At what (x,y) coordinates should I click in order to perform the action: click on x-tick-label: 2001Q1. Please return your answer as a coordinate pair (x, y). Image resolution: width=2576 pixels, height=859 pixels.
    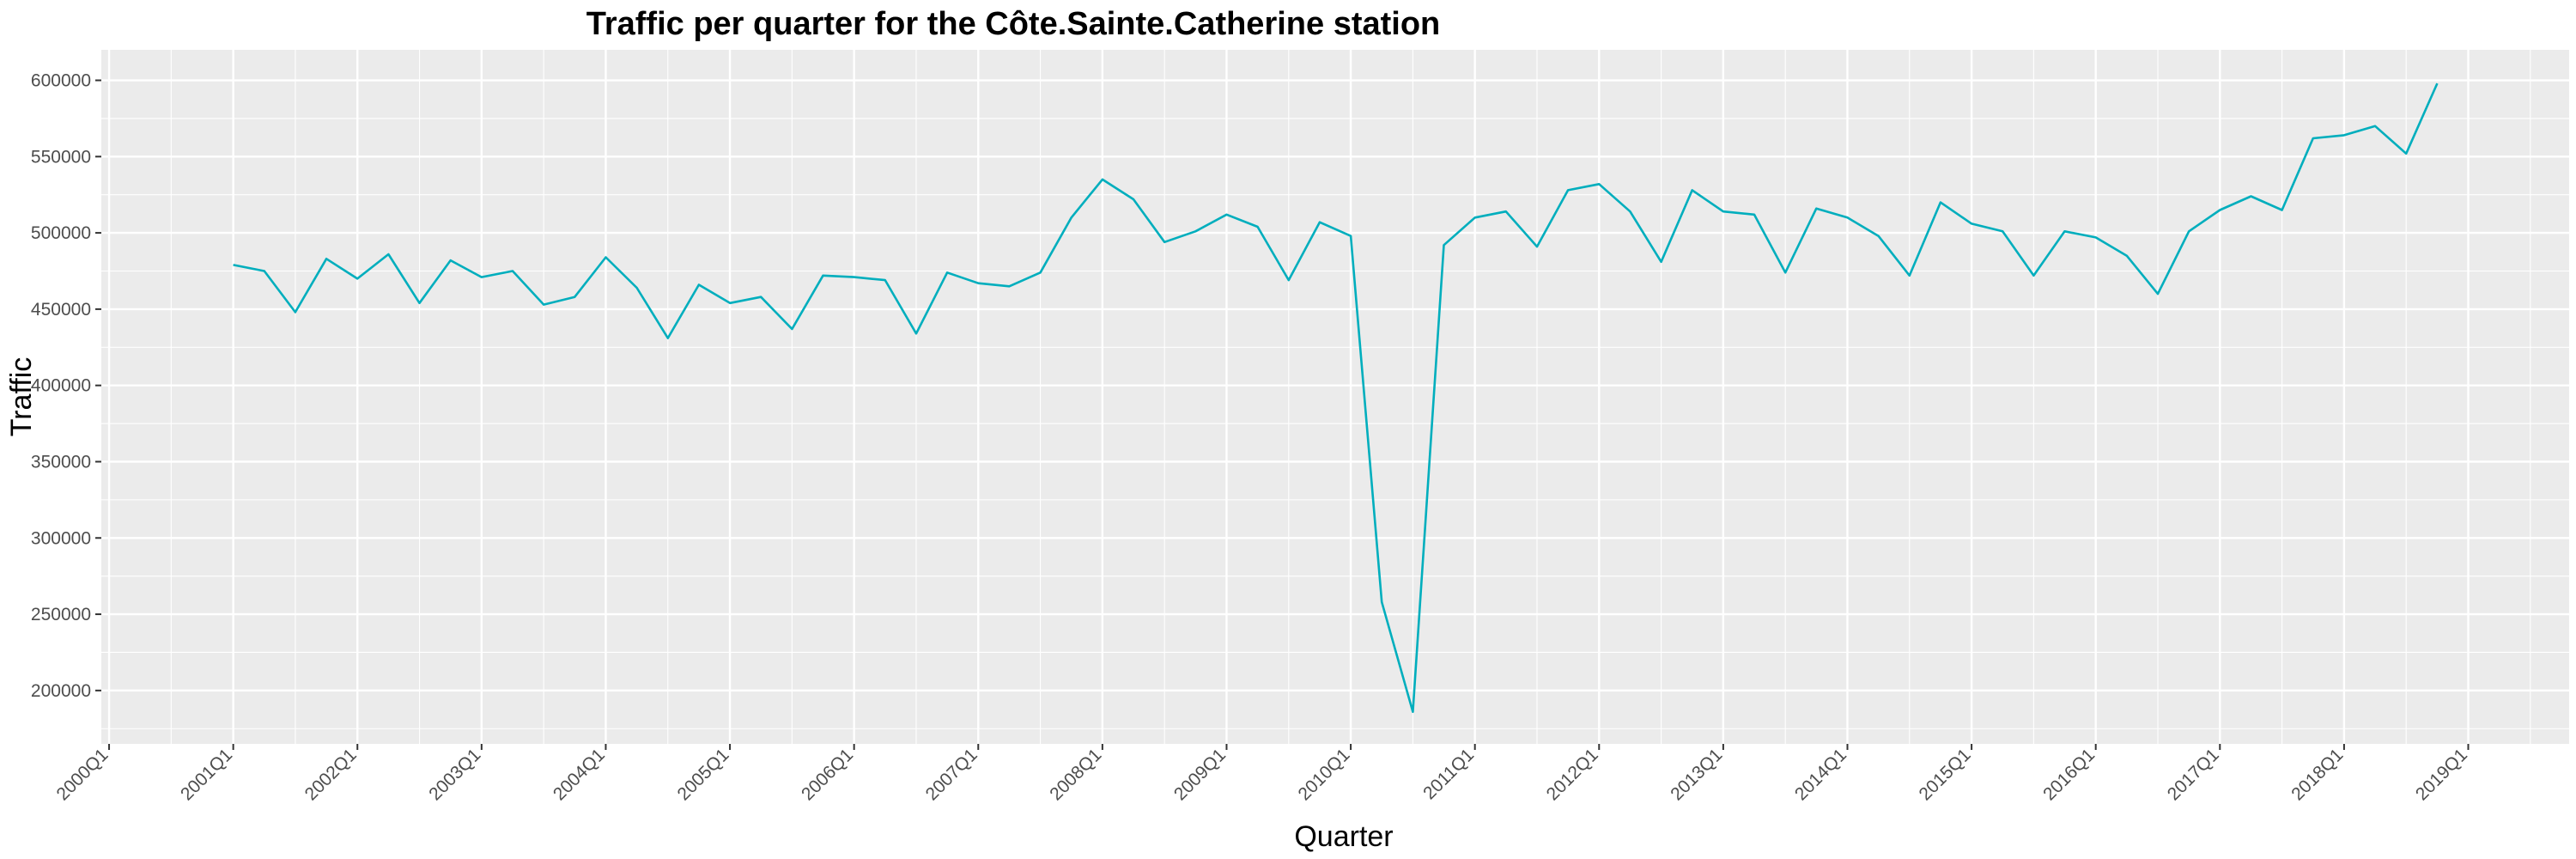
    Looking at the image, I should click on (207, 775).